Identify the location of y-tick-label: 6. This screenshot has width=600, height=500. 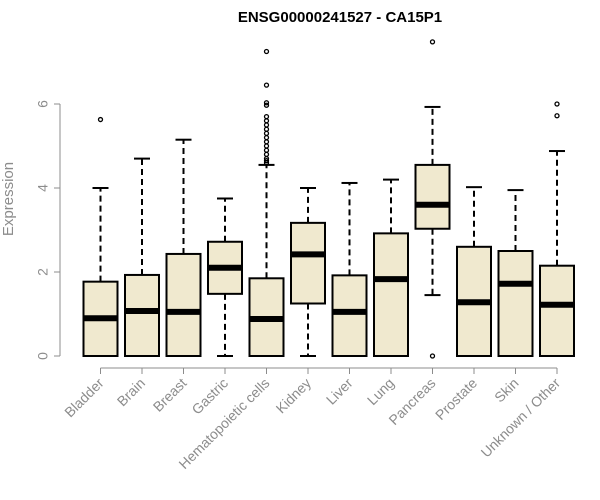
(43, 104).